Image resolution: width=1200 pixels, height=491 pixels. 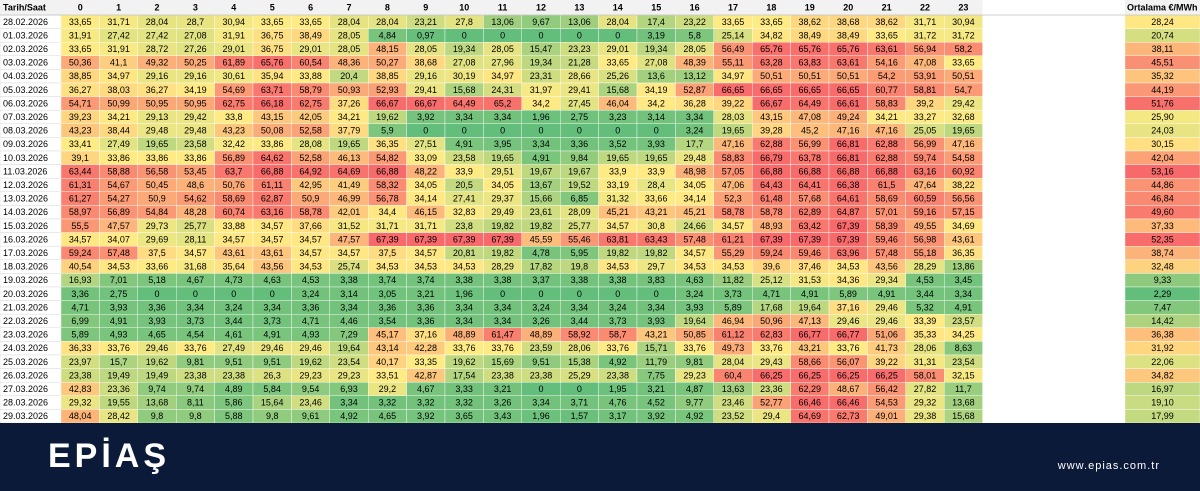 What do you see at coordinates (272, 35) in the screenshot?
I see `price-value: 36,75` at bounding box center [272, 35].